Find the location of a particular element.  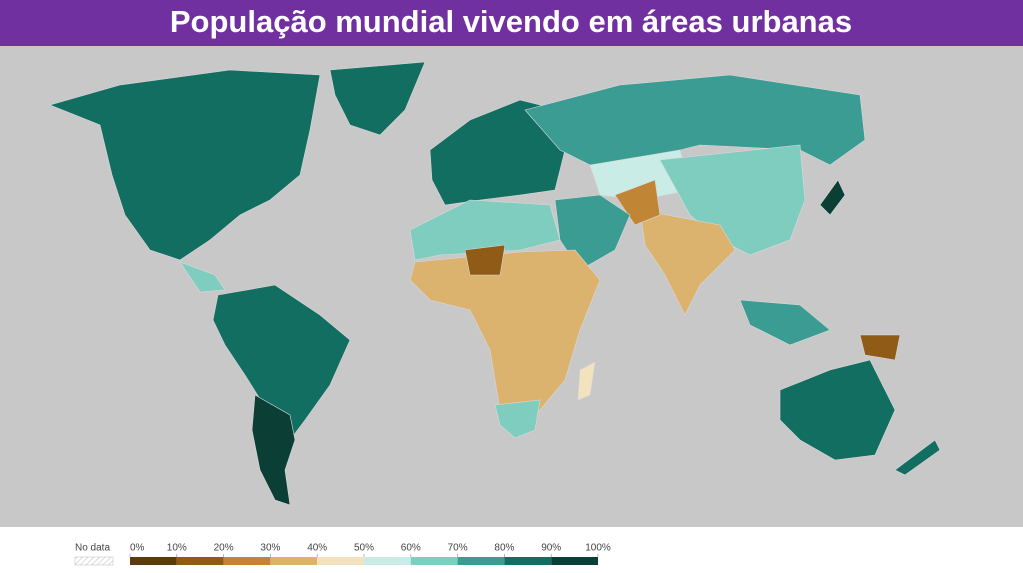

argentina is located at coordinates (273, 450).